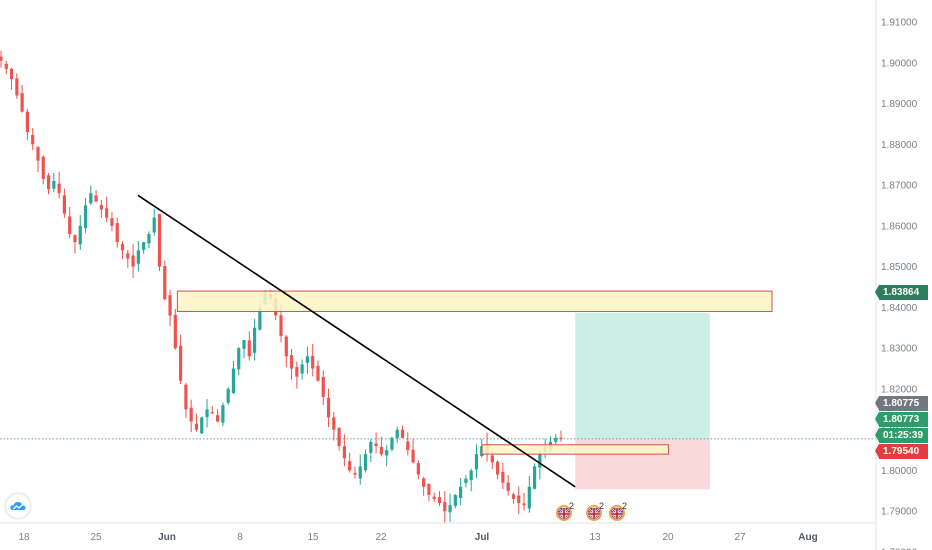 This screenshot has height=550, width=932. Describe the element at coordinates (901, 292) in the screenshot. I see `price-tag: 1.83864` at that location.